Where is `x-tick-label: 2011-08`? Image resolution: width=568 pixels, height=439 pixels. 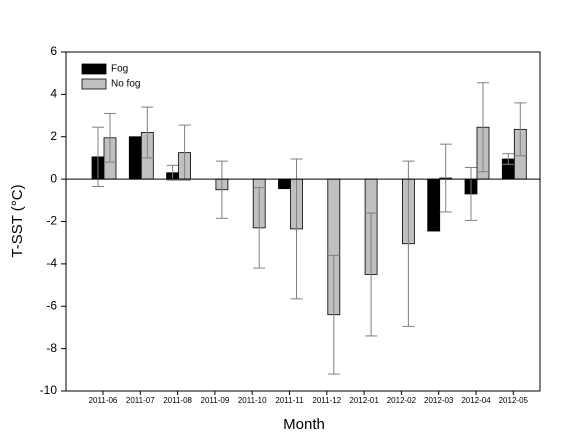
x-tick-label: 2011-08 is located at coordinates (177, 400).